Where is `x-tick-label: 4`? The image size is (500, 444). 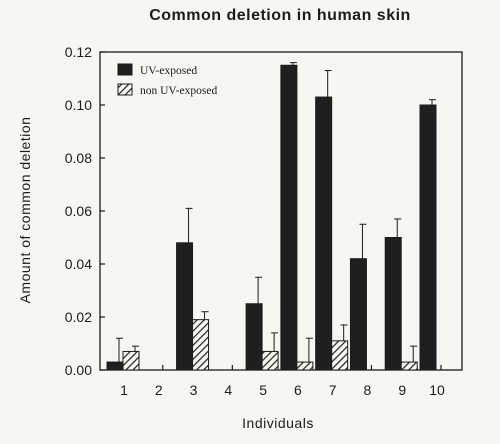
x-tick-label: 4 is located at coordinates (228, 390).